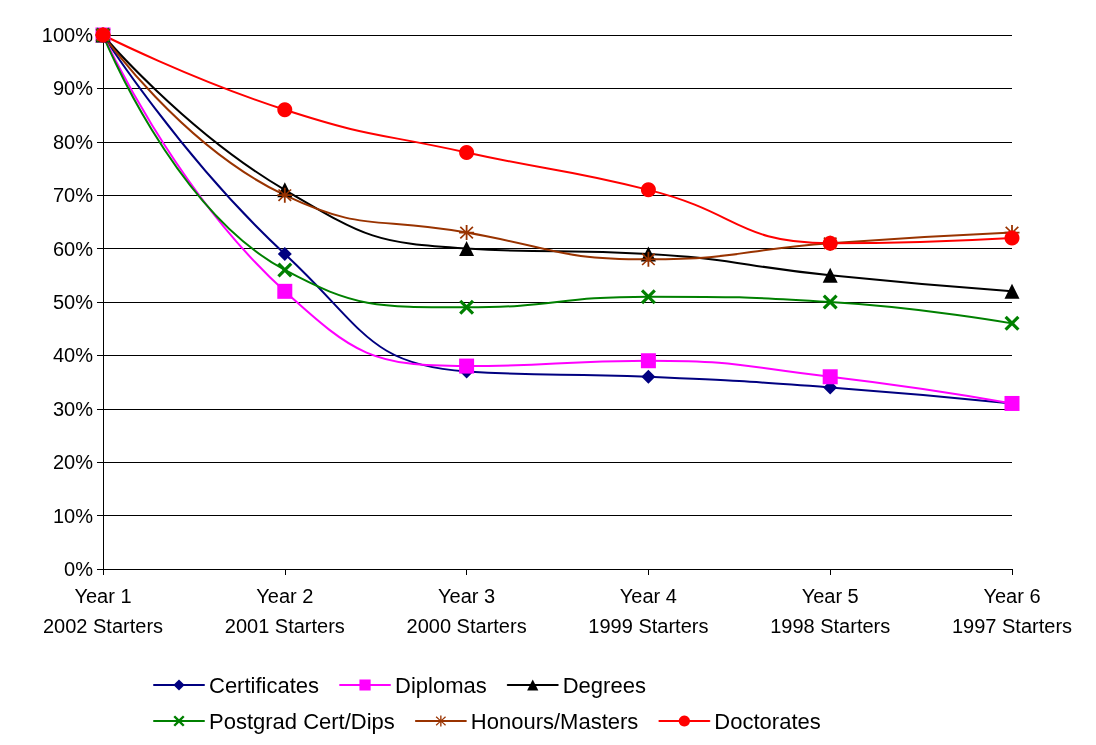 The width and height of the screenshot is (1096, 745). What do you see at coordinates (554, 721) in the screenshot?
I see `legend-label: Honours/Masters` at bounding box center [554, 721].